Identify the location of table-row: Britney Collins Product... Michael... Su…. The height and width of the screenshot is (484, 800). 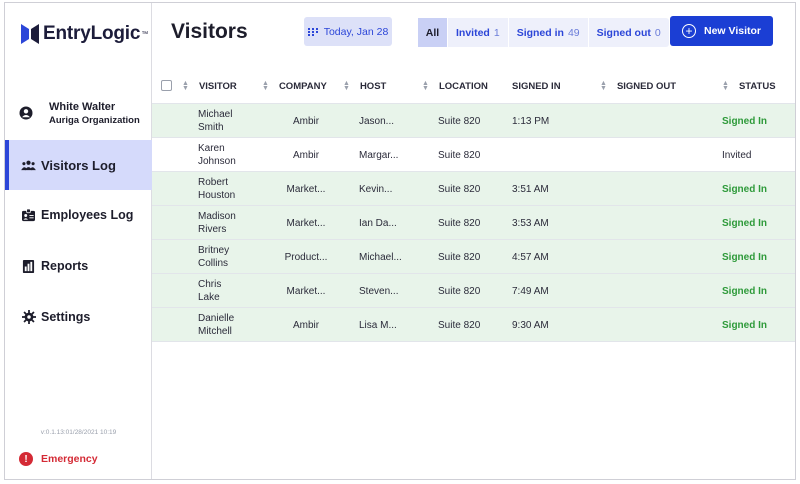
(473, 256).